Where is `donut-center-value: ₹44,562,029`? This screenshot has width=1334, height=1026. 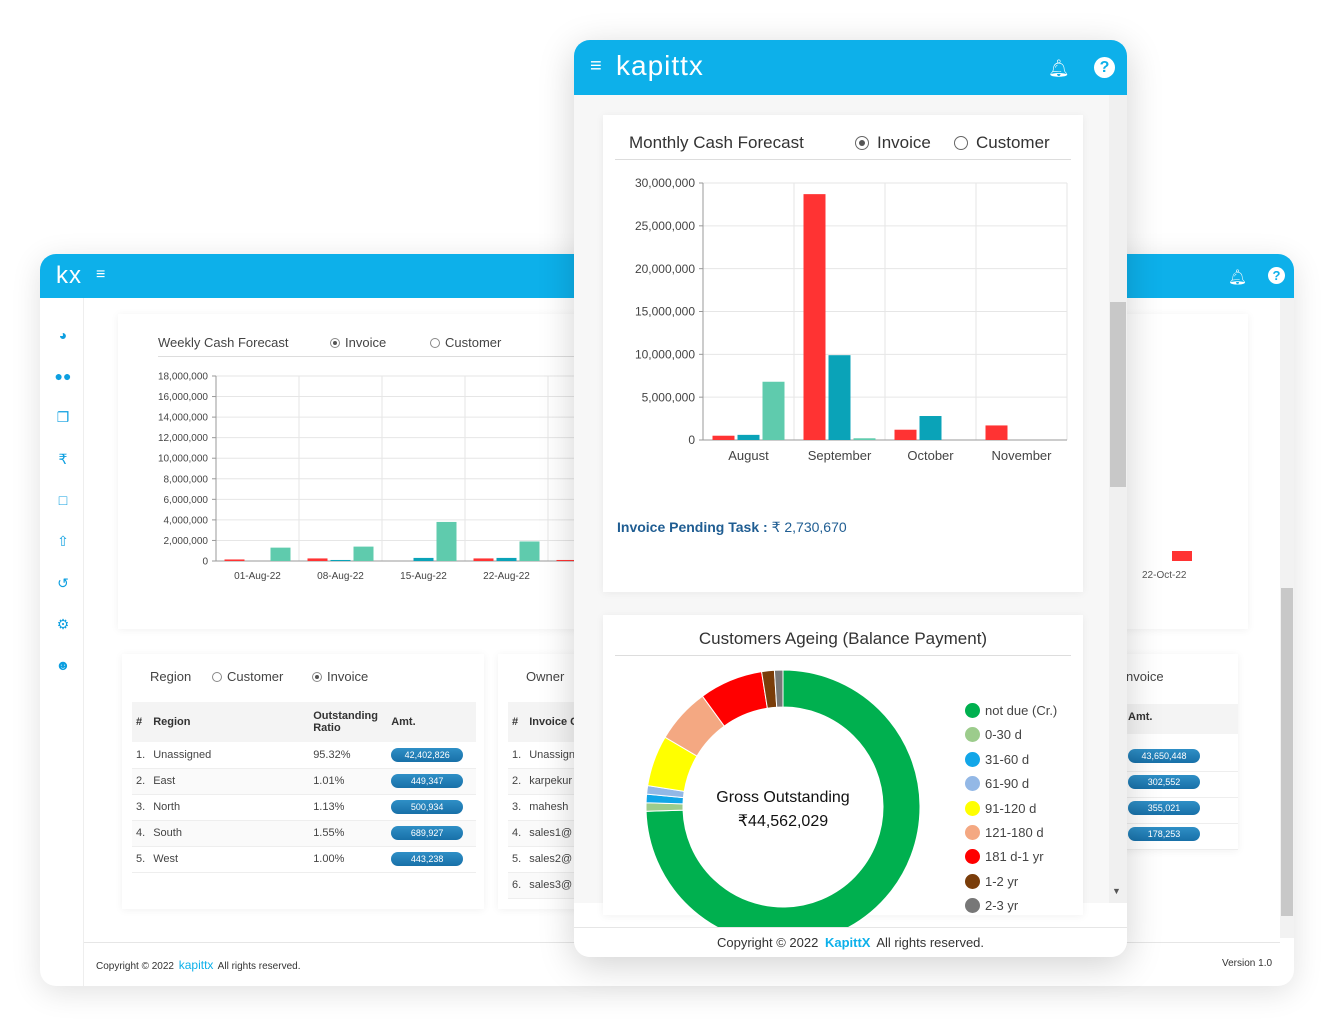 donut-center-value: ₹44,562,029 is located at coordinates (783, 821).